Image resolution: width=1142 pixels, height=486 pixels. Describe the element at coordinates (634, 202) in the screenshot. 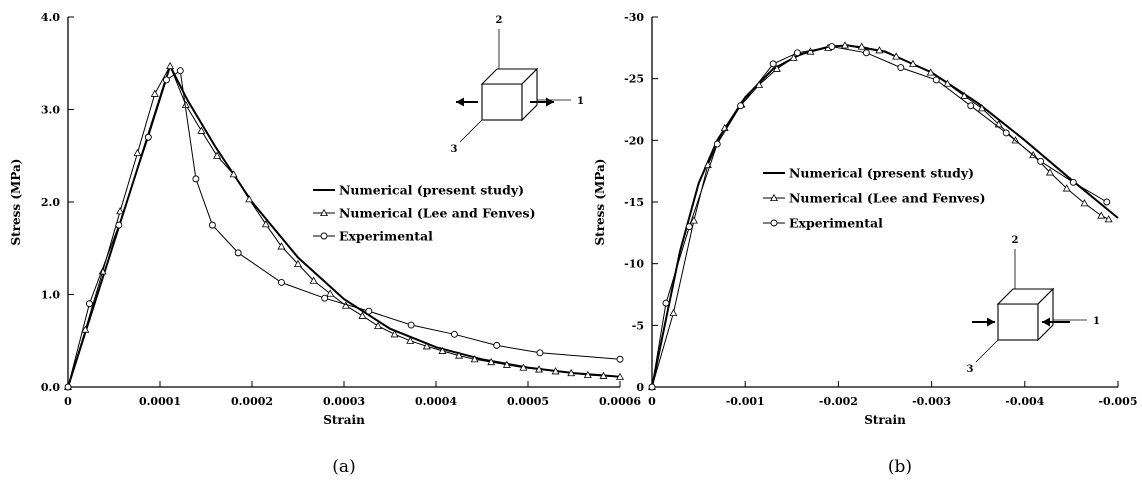

I see `y-tick-label: -15` at that location.